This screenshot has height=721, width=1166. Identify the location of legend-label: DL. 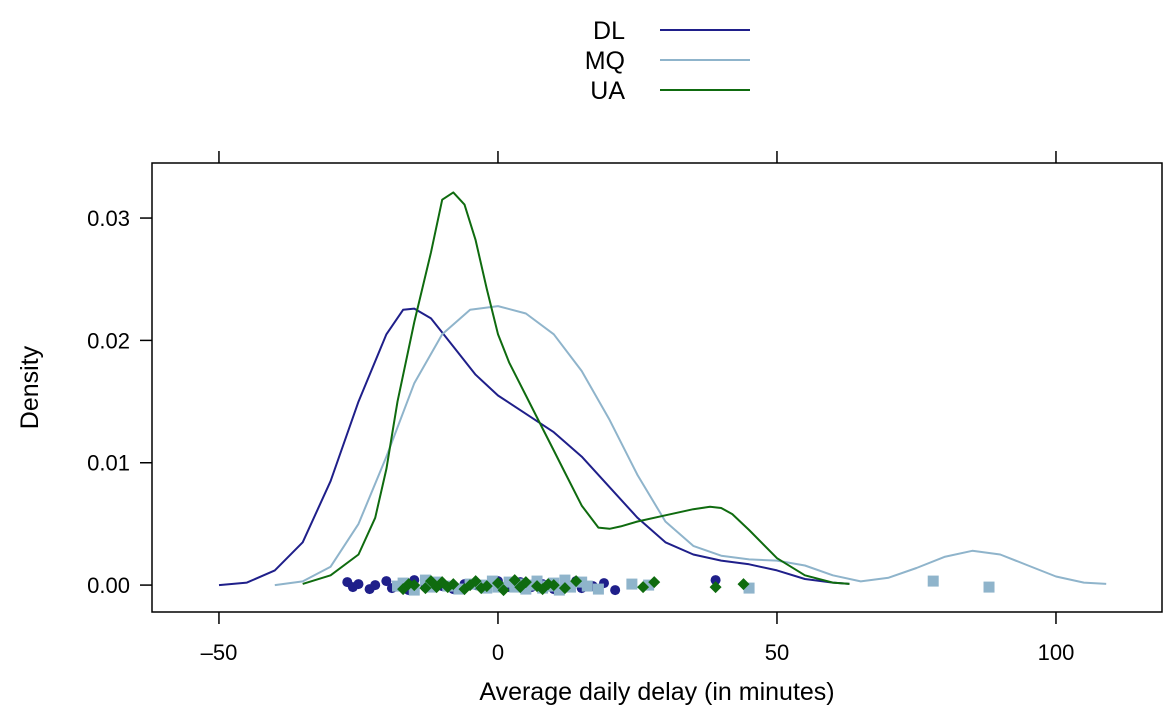
(609, 31).